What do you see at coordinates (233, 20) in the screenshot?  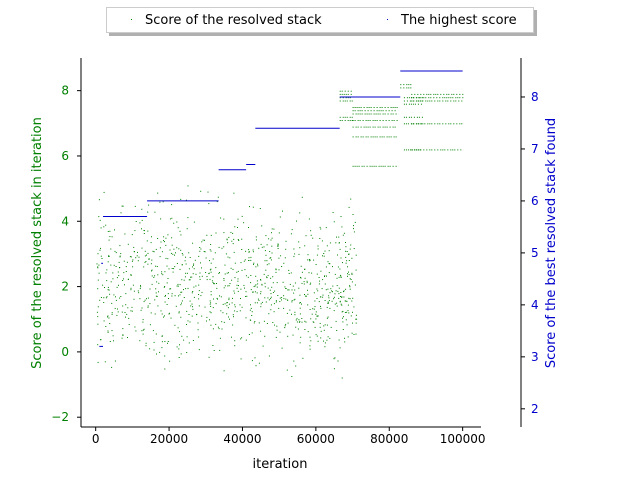 I see `legend-label: Score of the resolved stack` at bounding box center [233, 20].